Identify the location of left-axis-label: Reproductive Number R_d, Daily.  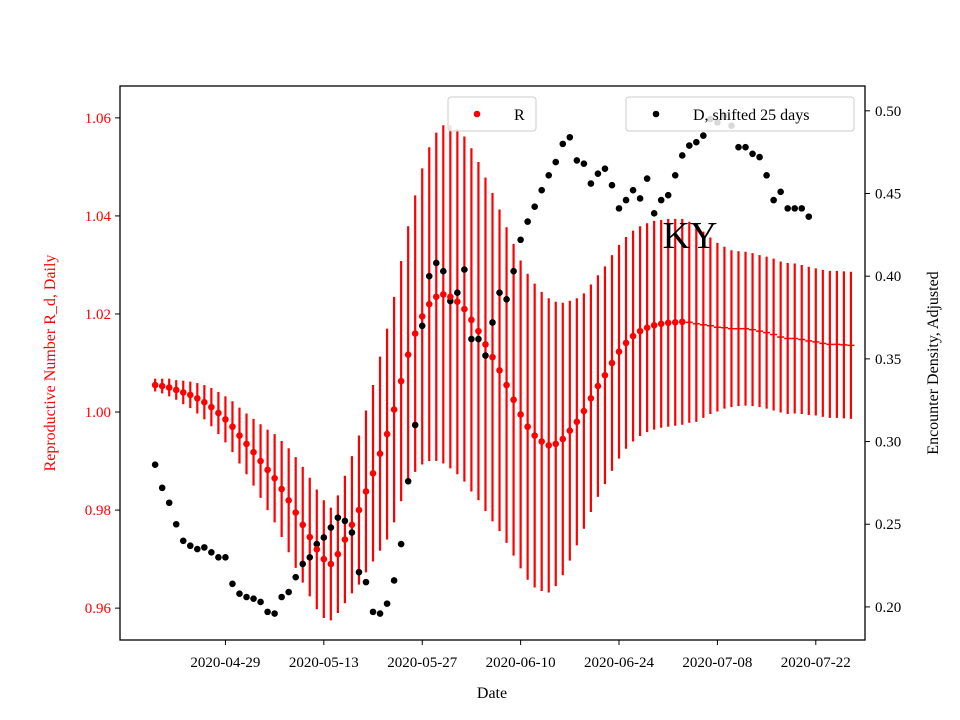
(50, 363).